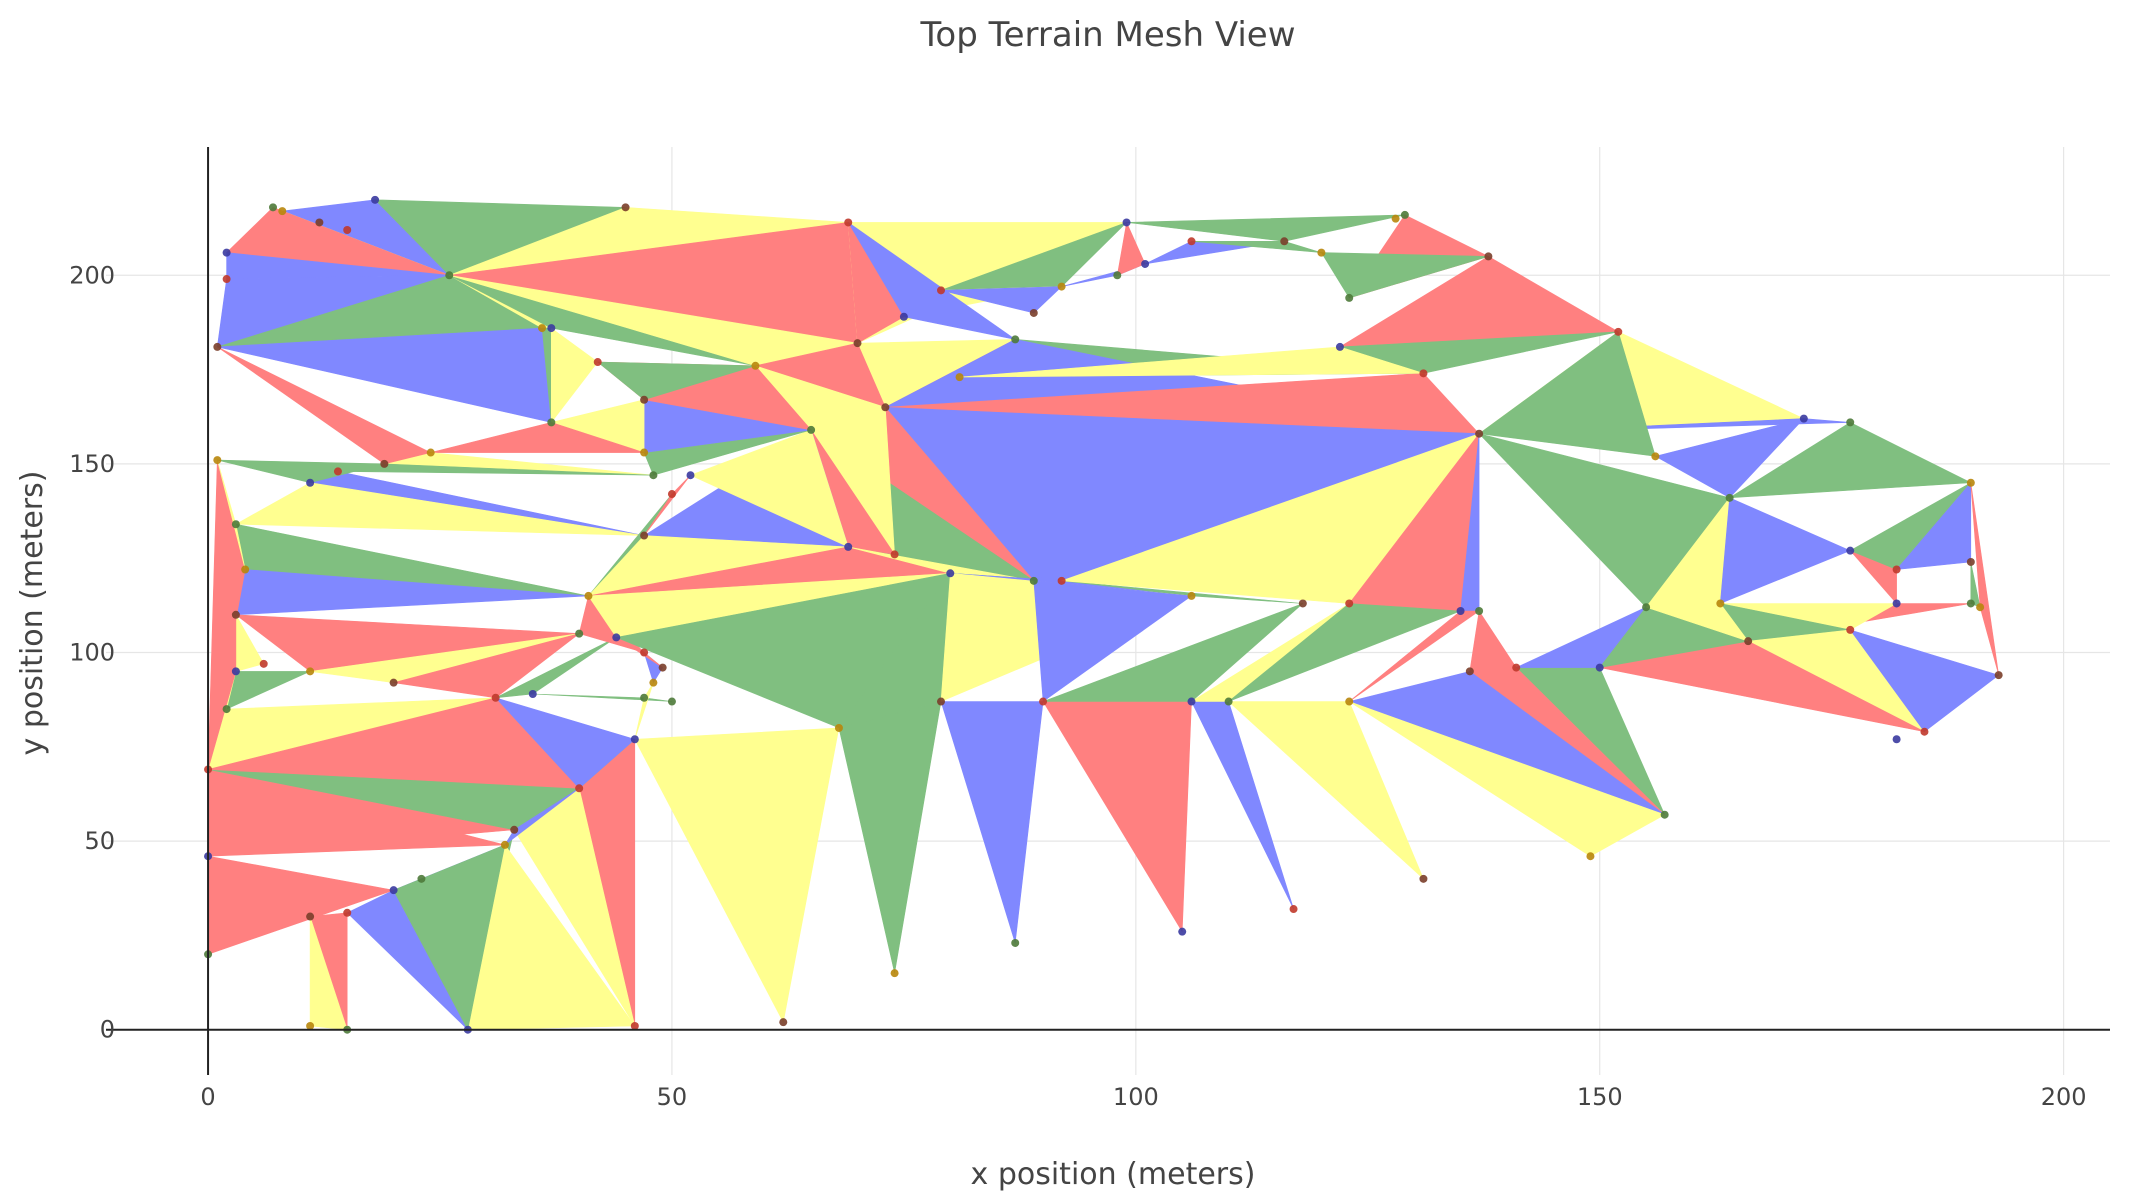  What do you see at coordinates (92, 275) in the screenshot?
I see `y-tick-label: 200` at bounding box center [92, 275].